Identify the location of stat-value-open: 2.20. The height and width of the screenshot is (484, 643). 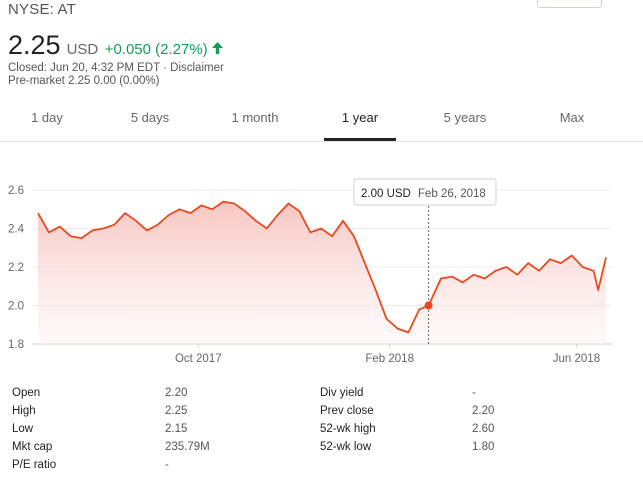
(176, 393).